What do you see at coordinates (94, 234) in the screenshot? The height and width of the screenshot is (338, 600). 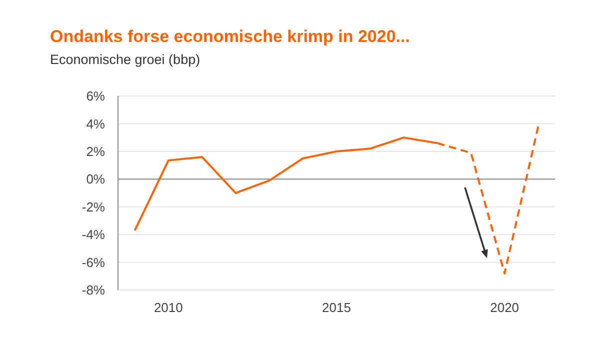 I see `y-tick-label: -4%` at bounding box center [94, 234].